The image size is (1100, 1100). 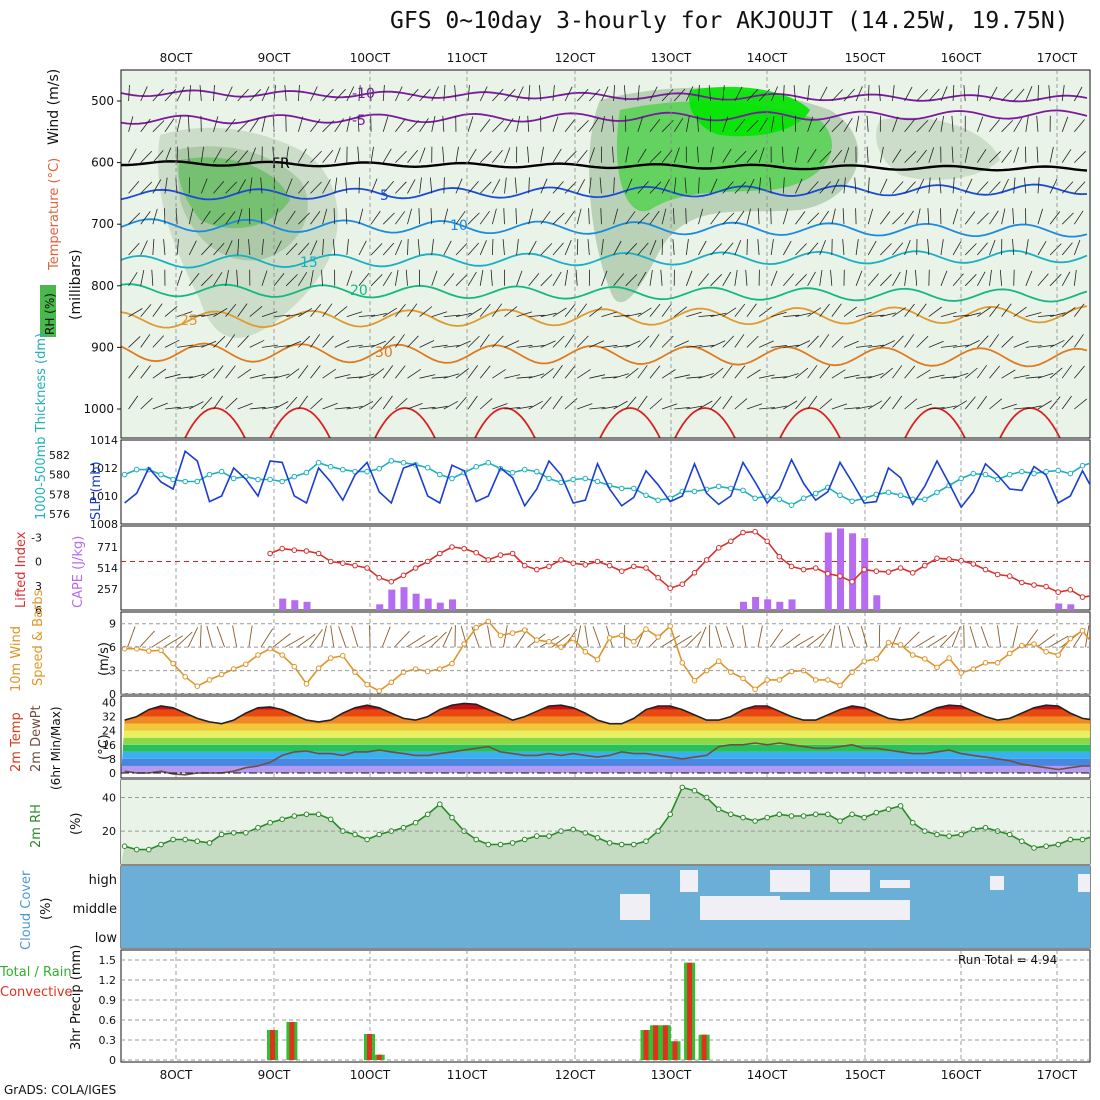 What do you see at coordinates (50, 314) in the screenshot?
I see `legend-rh: RH (%)` at bounding box center [50, 314].